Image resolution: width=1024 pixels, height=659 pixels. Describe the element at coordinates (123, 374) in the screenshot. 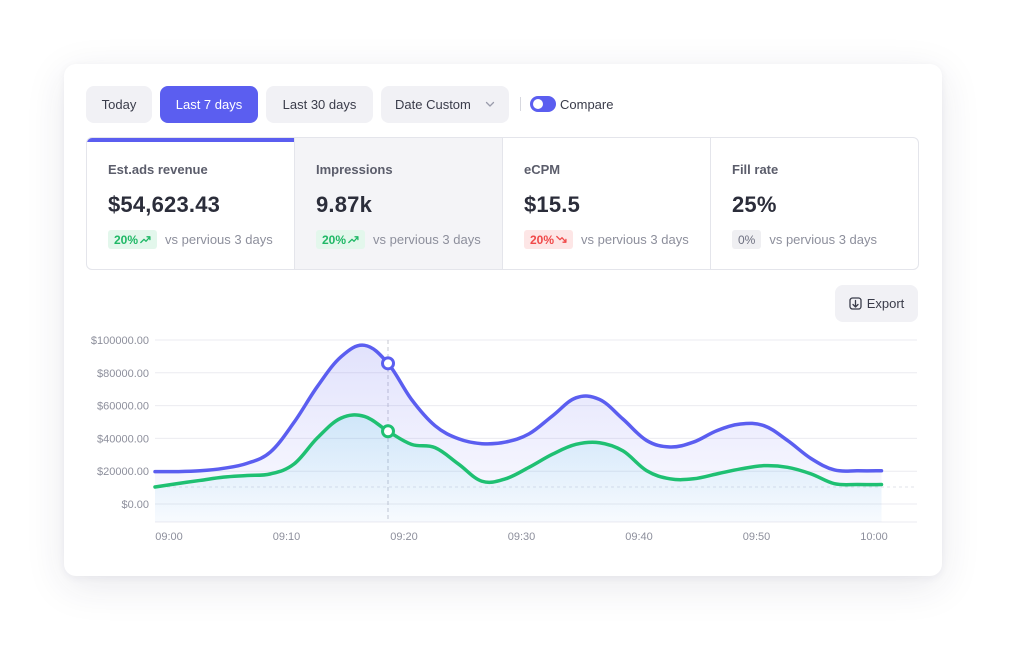

I see `y-tick-label: $80000.00` at that location.